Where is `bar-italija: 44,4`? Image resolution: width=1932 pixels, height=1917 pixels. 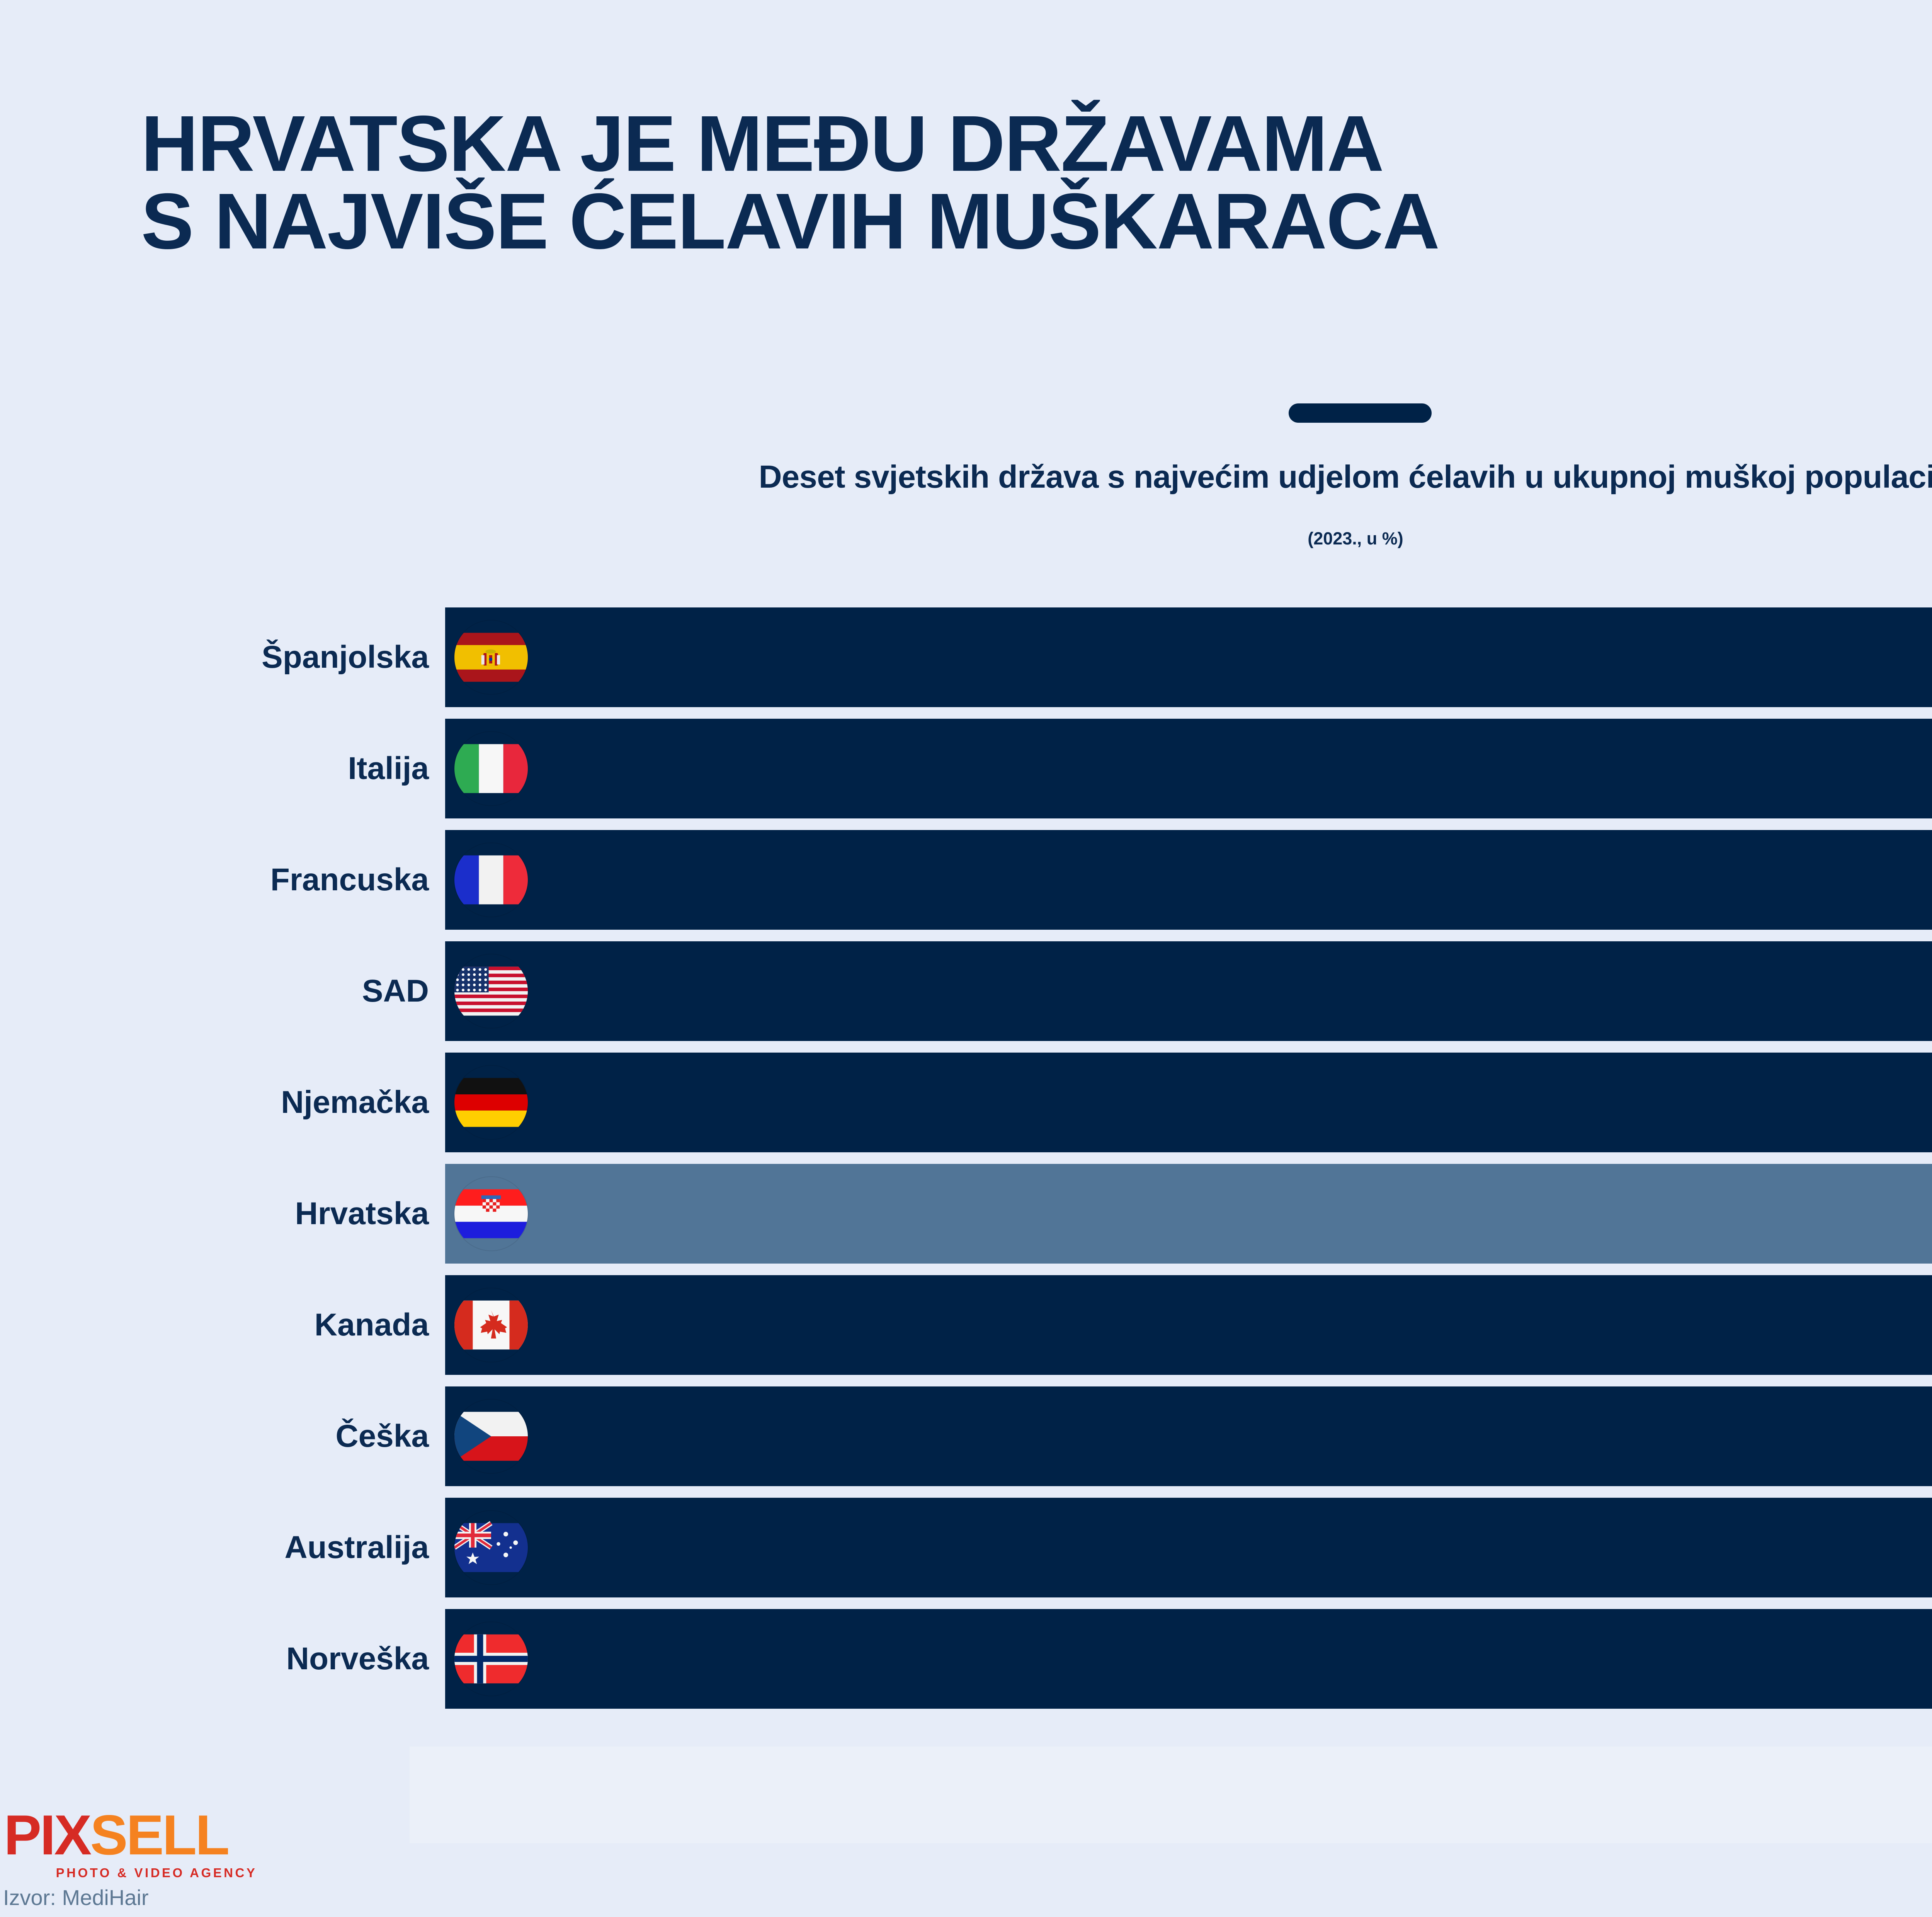 bar-italija: 44,4 is located at coordinates (1189, 768).